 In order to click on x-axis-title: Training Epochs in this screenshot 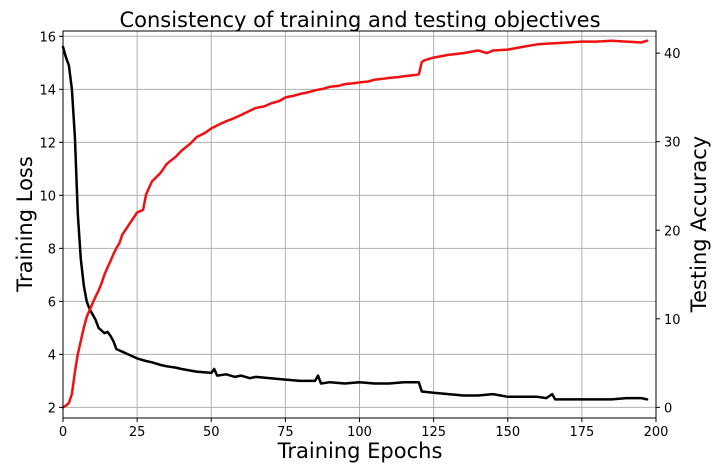, I will do `click(360, 451)`.